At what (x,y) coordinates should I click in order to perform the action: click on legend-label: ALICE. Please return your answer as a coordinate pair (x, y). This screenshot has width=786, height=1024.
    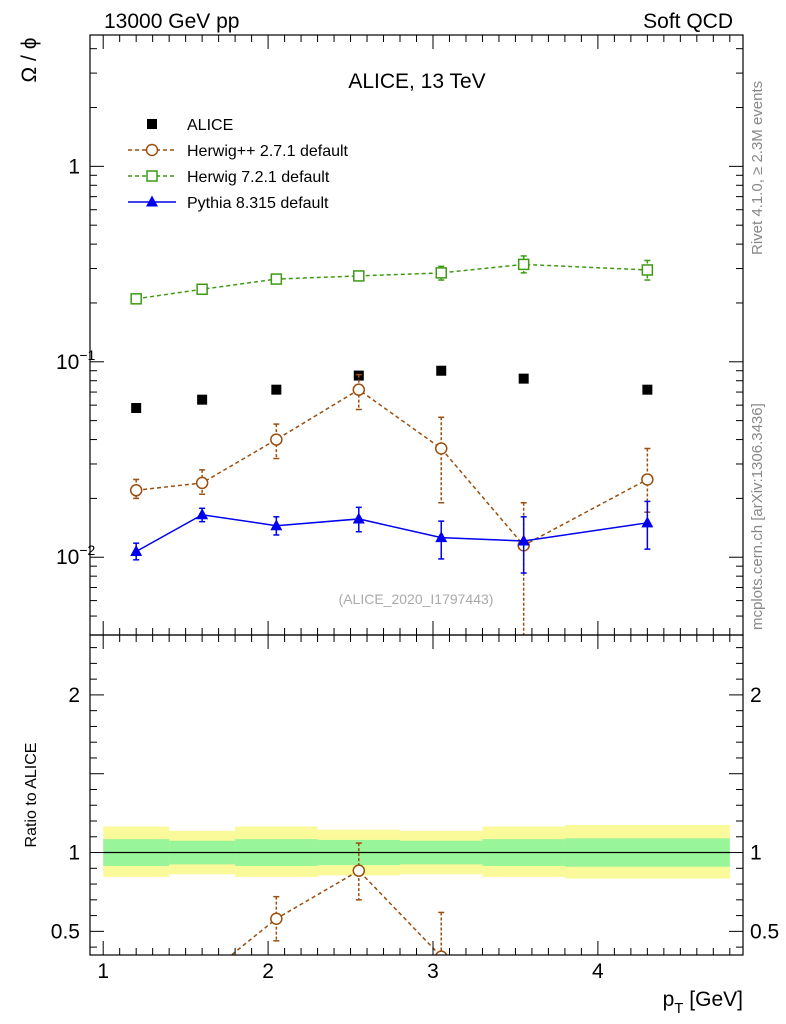
    Looking at the image, I should click on (210, 125).